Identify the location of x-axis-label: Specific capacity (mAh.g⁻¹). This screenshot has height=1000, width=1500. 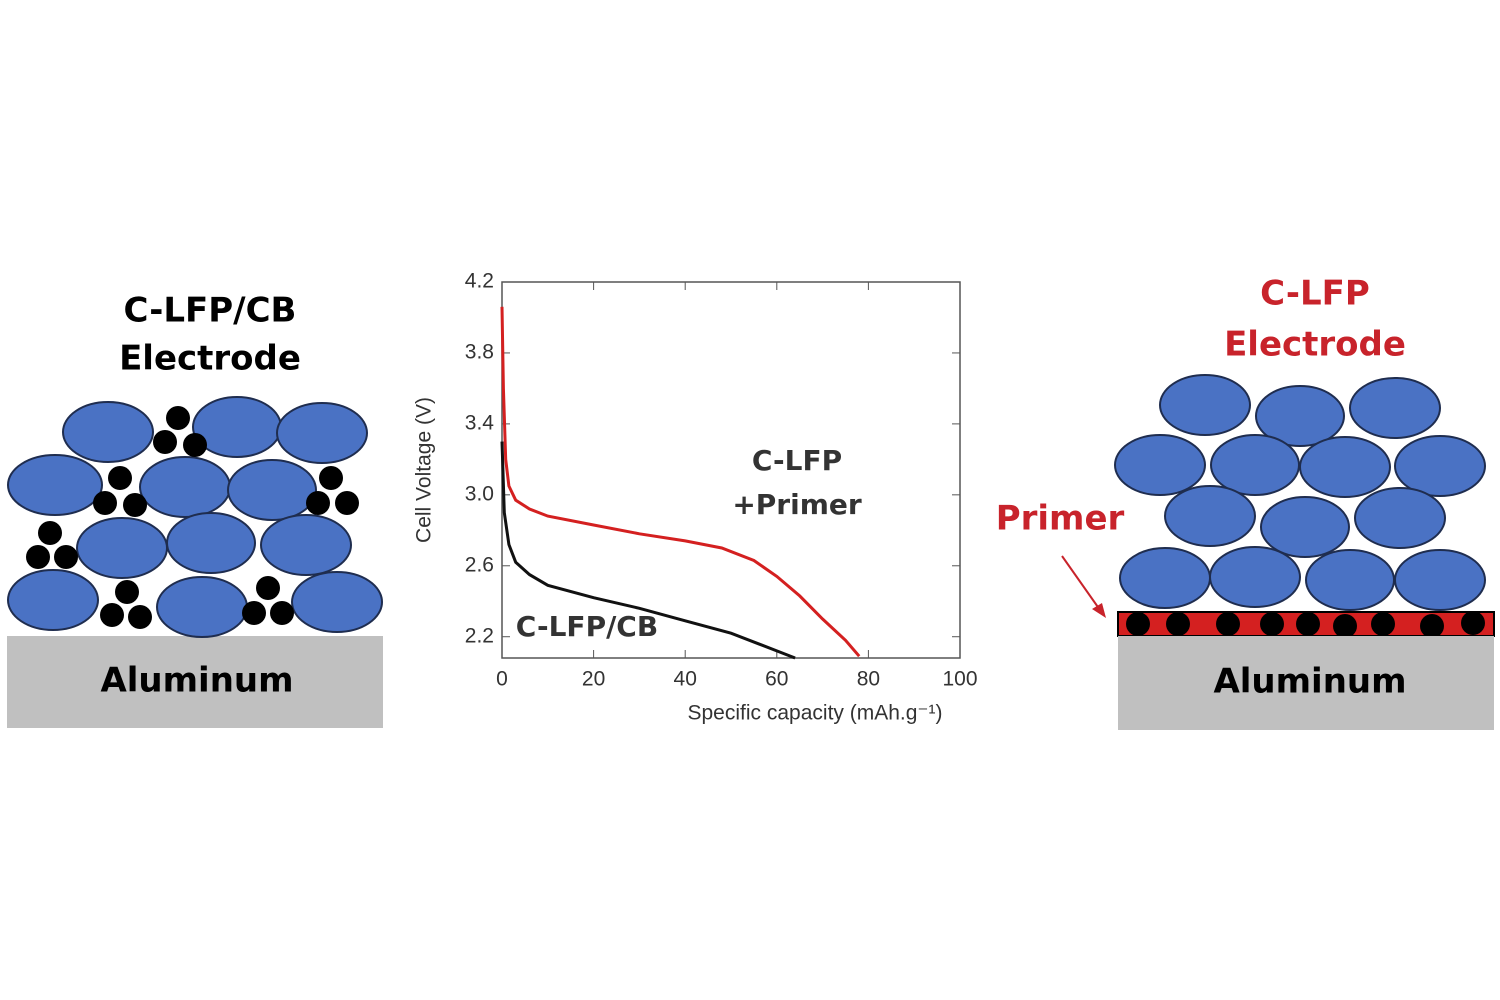
(815, 713).